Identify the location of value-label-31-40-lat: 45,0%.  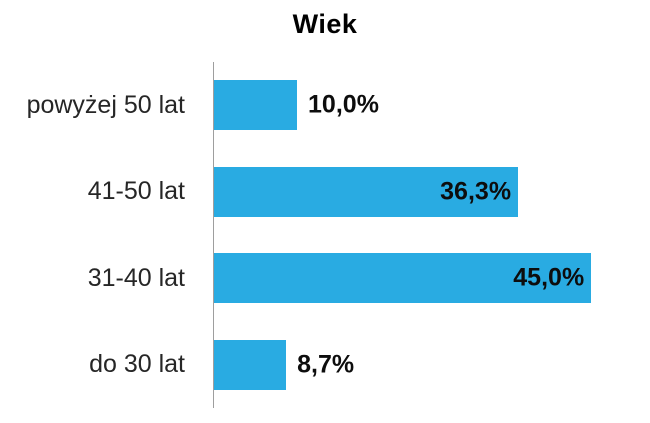
(549, 277).